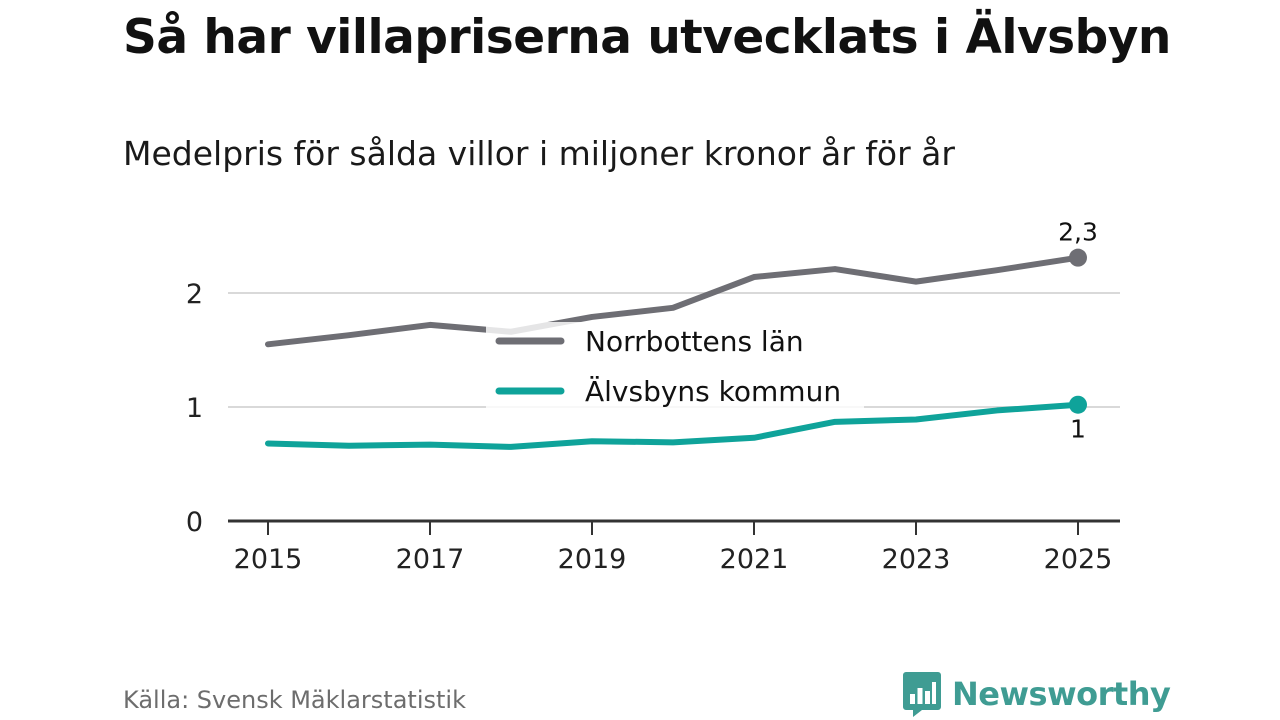 This screenshot has height=720, width=1280. I want to click on newsworthy-logo-icon, so click(922, 694).